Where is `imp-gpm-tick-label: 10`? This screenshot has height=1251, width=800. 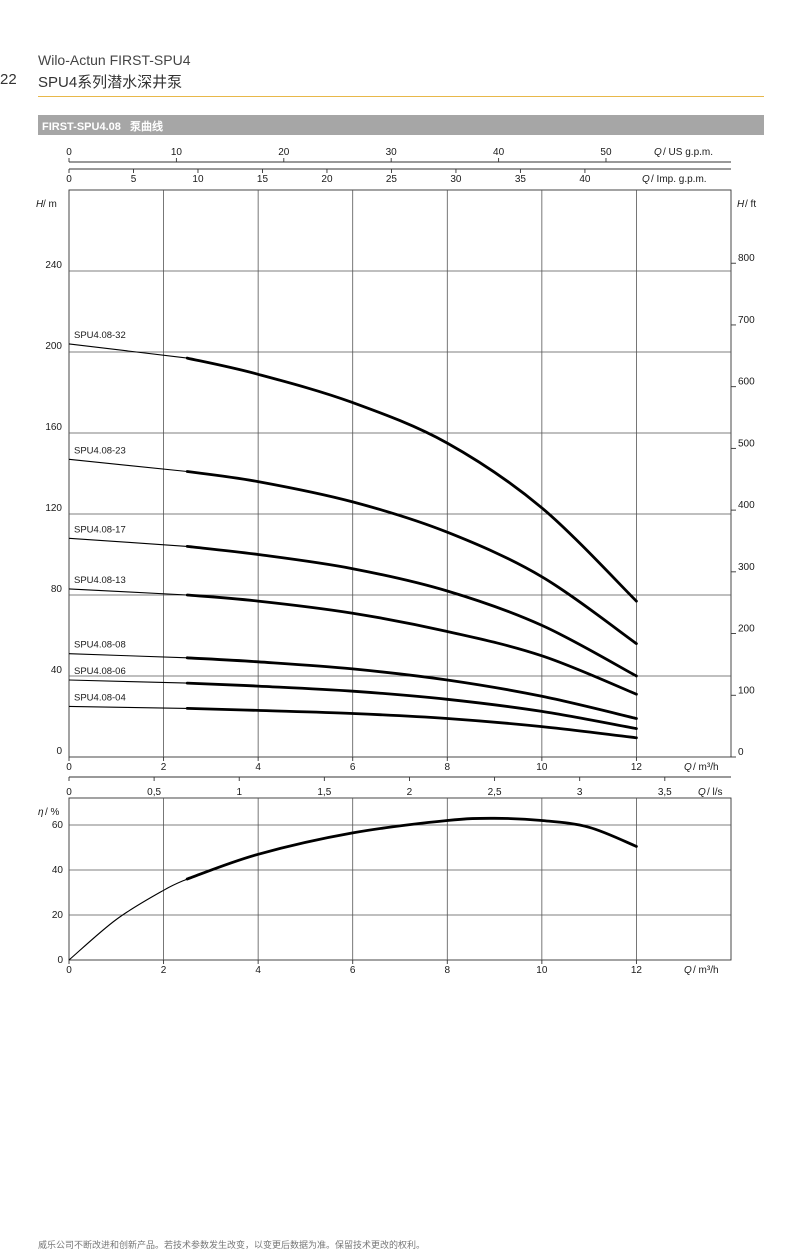
imp-gpm-tick-label: 10 is located at coordinates (198, 179).